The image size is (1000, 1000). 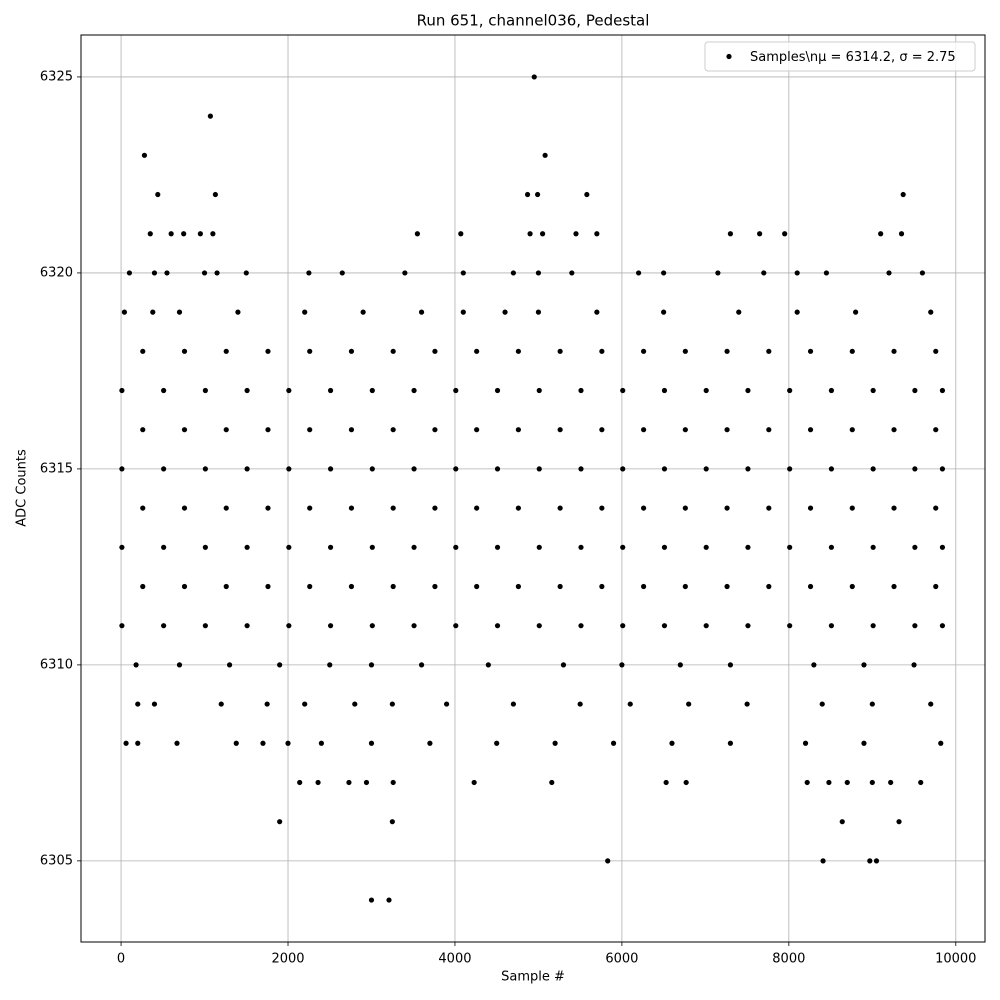 I want to click on y-tick-label: 6310, so click(x=56, y=664).